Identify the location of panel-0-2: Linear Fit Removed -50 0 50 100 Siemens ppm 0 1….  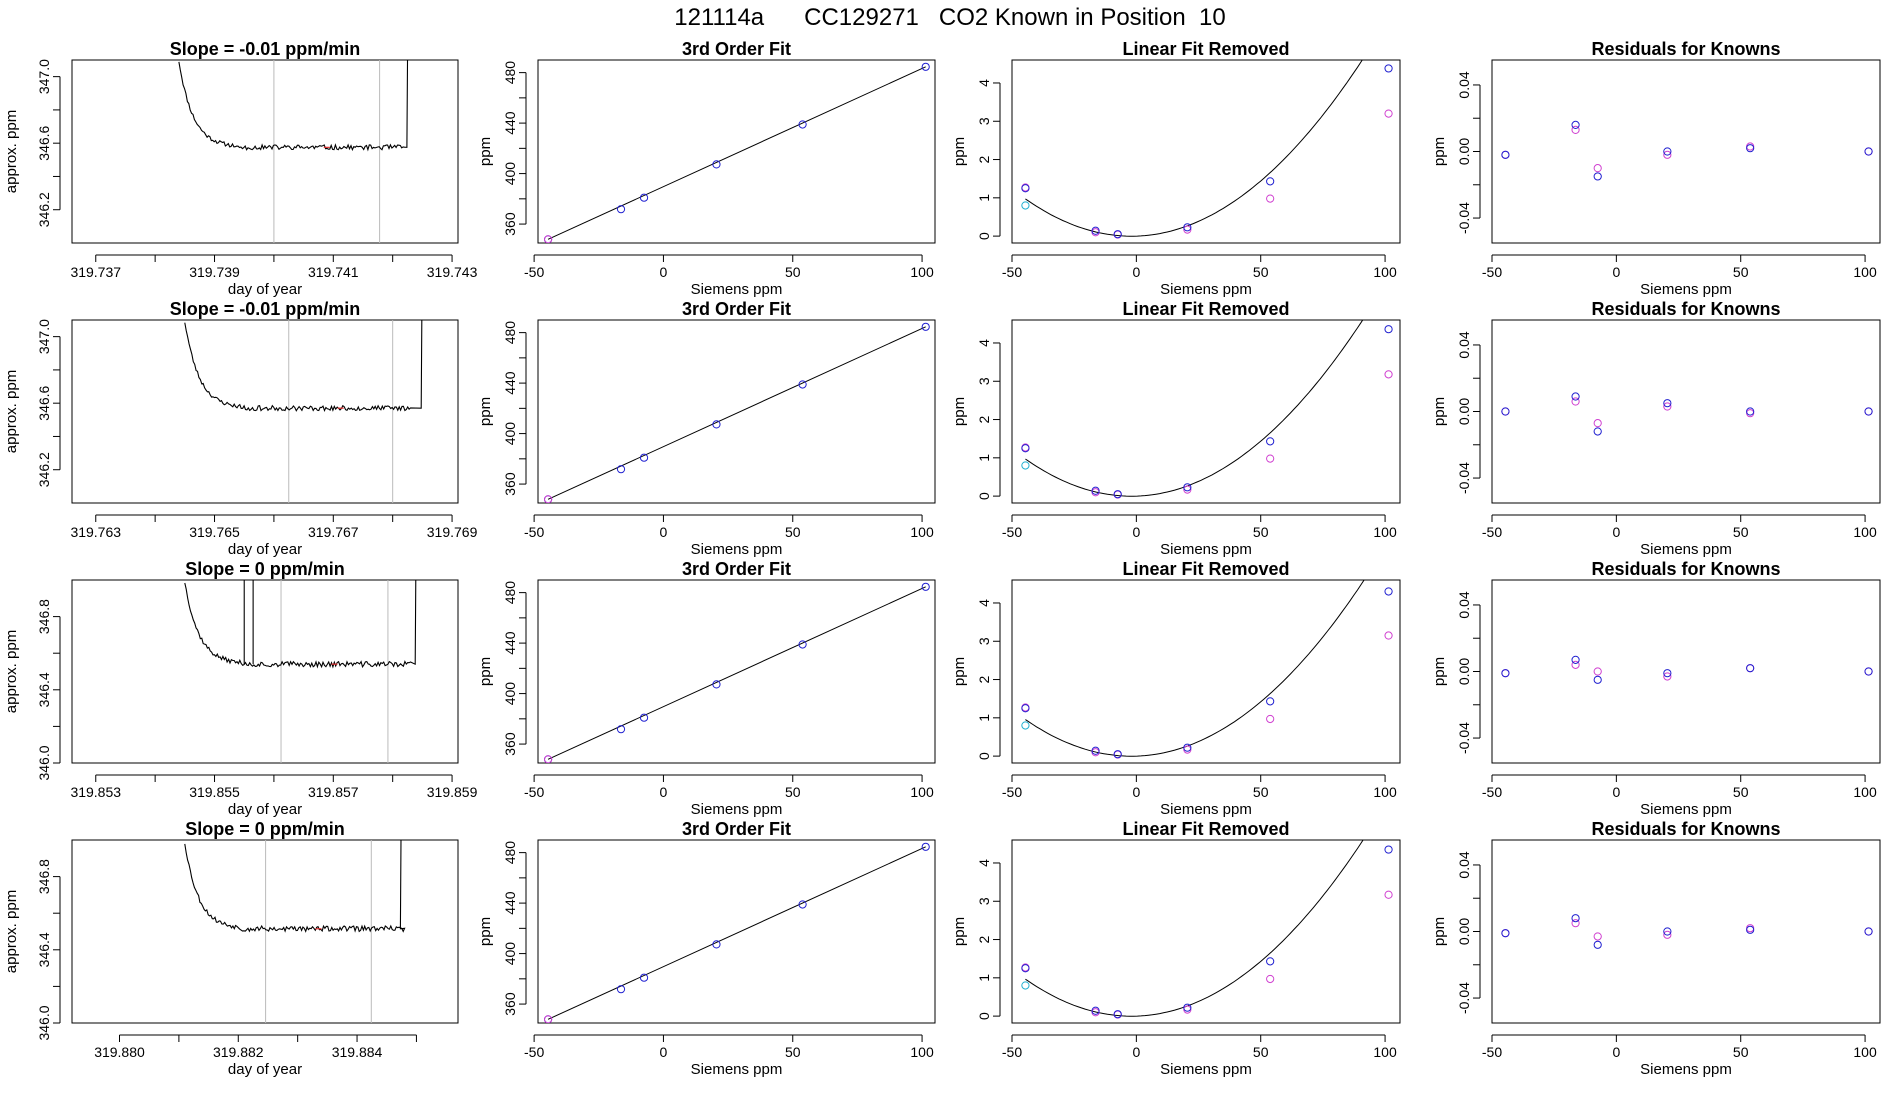
(1176, 168).